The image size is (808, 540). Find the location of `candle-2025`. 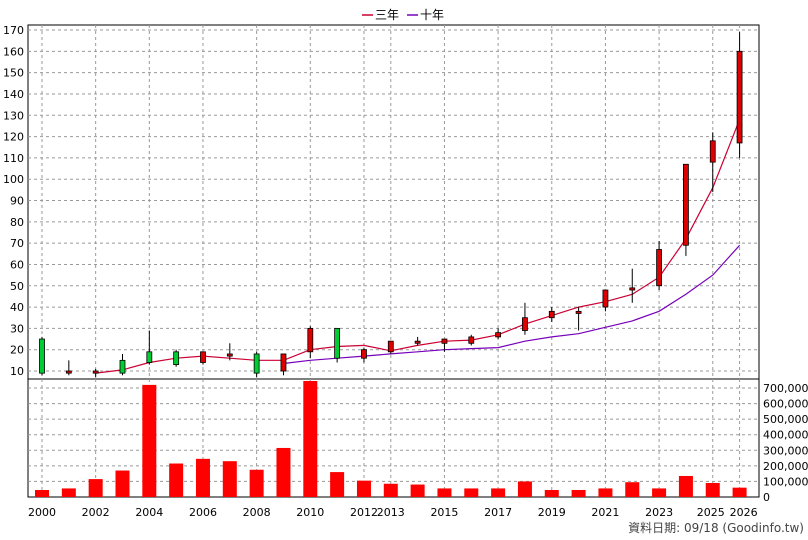

candle-2025 is located at coordinates (712, 162).